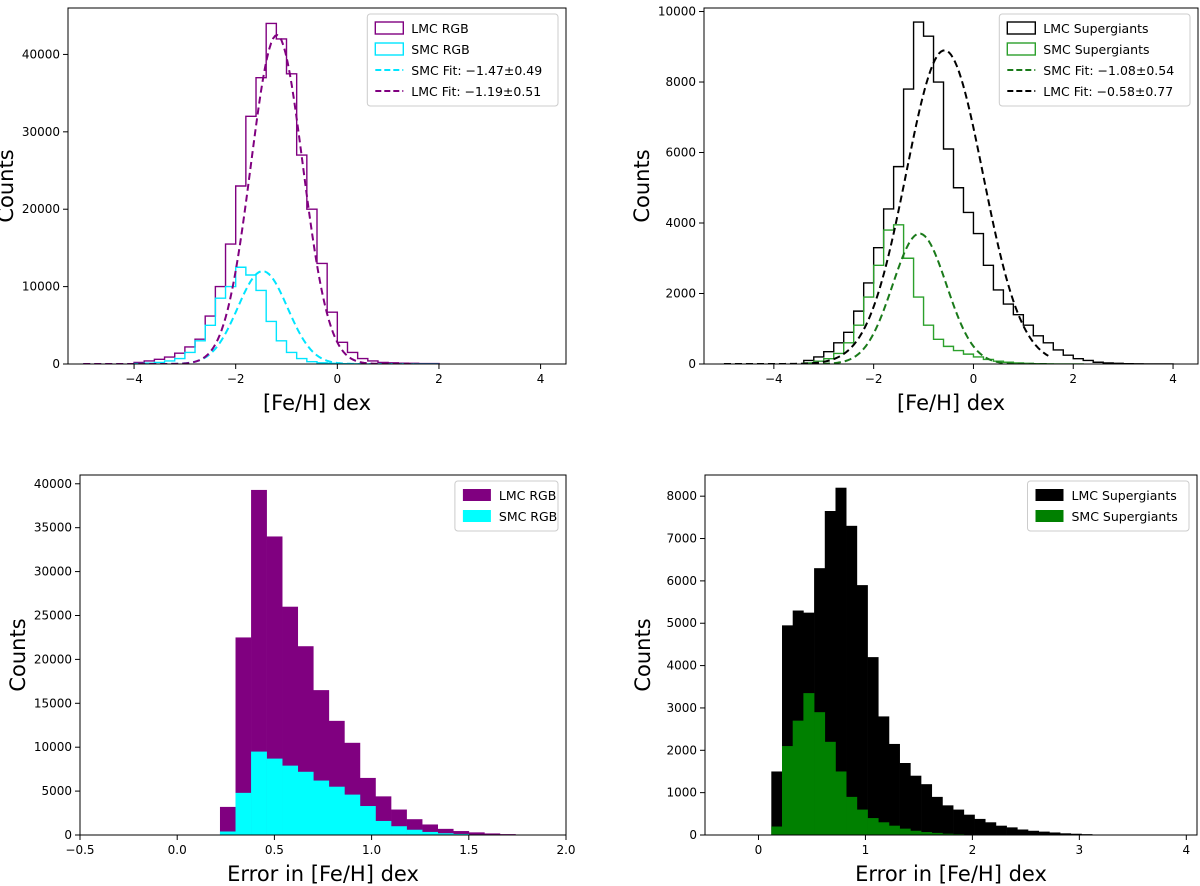  What do you see at coordinates (951, 874) in the screenshot?
I see `x-axis-label: Error in [Fe/H] dex` at bounding box center [951, 874].